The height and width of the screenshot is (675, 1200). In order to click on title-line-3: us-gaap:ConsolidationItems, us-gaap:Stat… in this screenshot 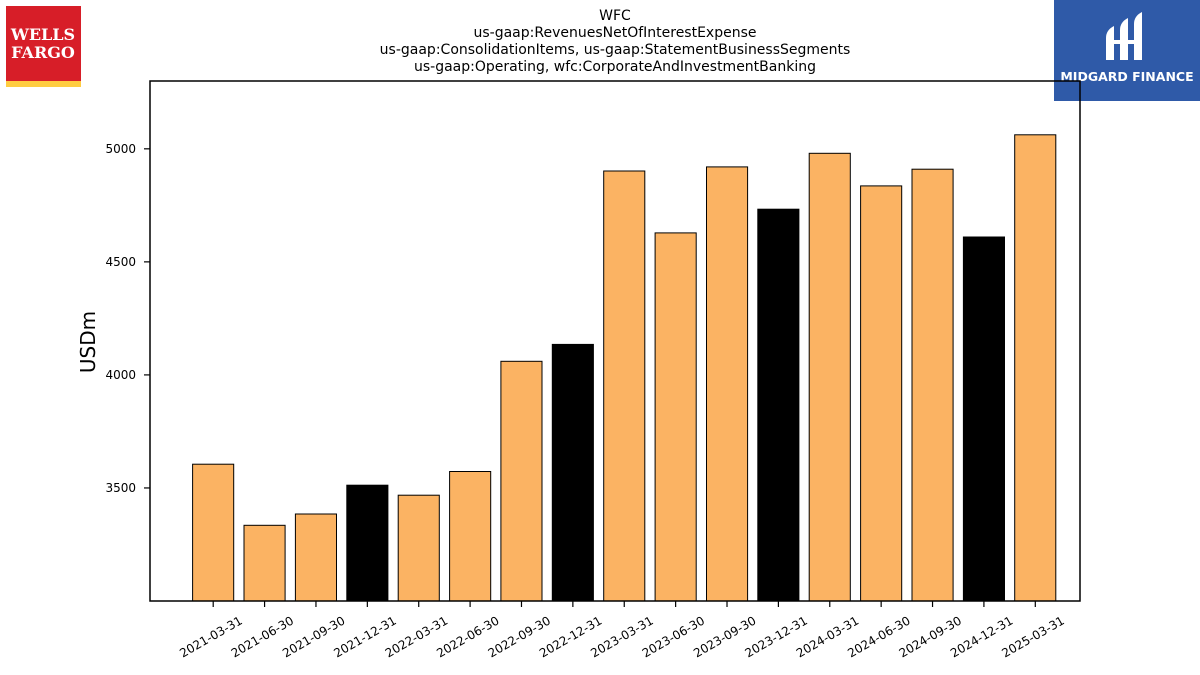, I will do `click(615, 50)`.